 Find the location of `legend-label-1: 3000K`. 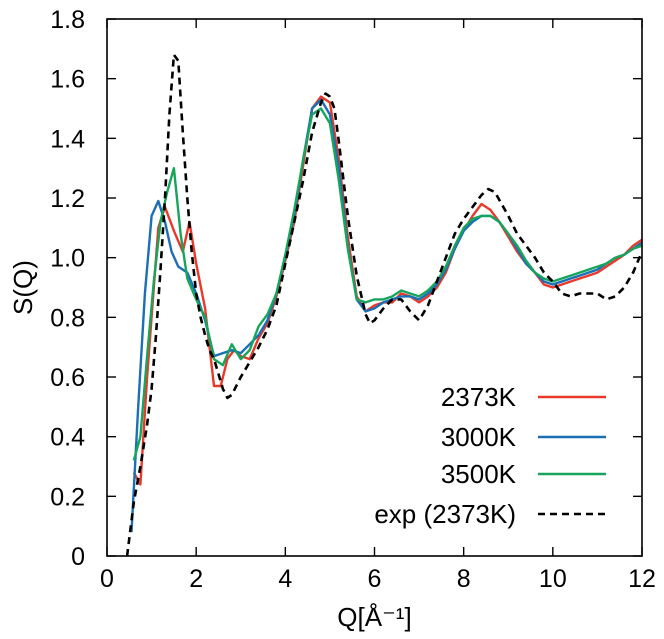

legend-label-1: 3000K is located at coordinates (479, 437).